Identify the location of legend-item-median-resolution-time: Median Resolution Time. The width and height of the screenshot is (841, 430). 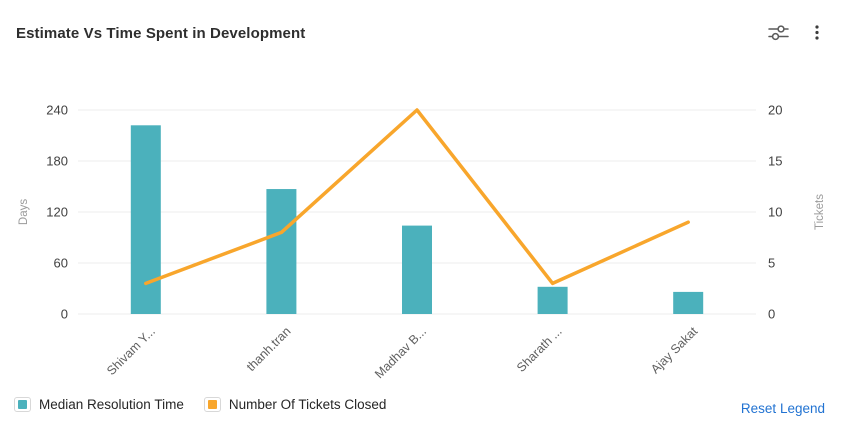
(99, 404).